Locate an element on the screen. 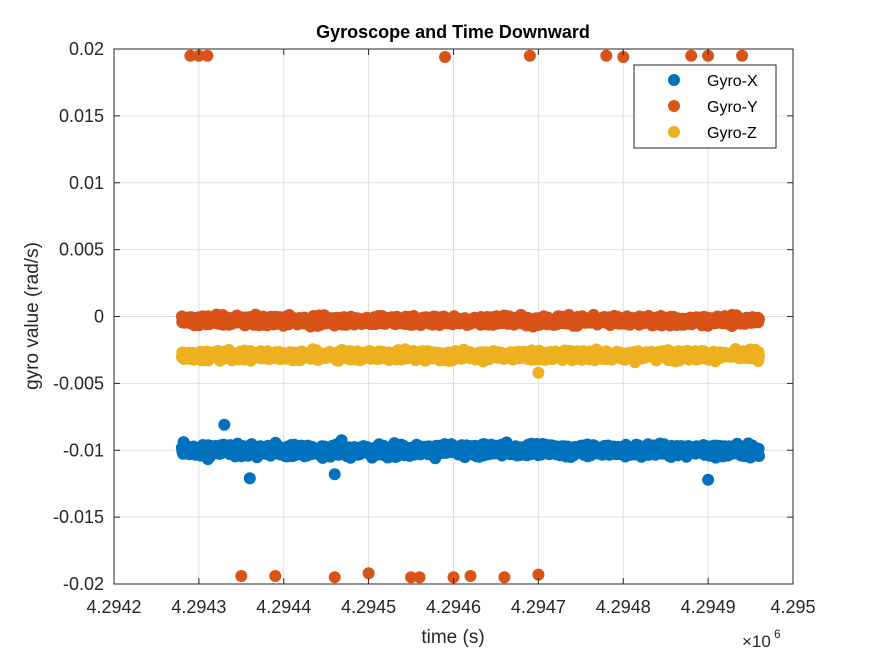  y-tick-label: 0.02 is located at coordinates (86, 49).